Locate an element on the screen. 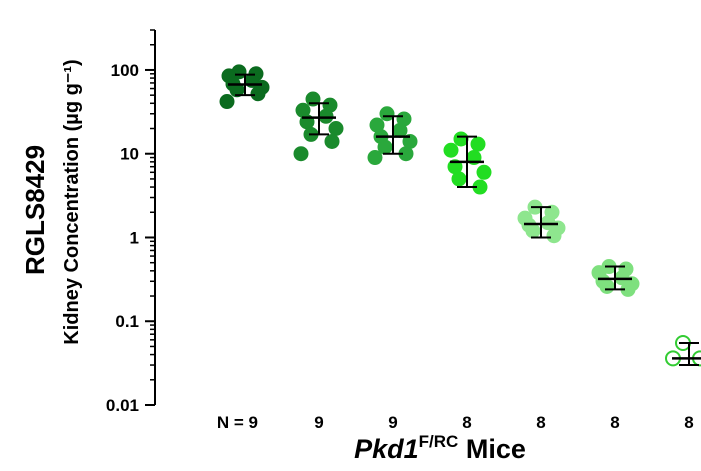 This screenshot has height=471, width=701. y-tick-label: 10 is located at coordinates (129, 154).